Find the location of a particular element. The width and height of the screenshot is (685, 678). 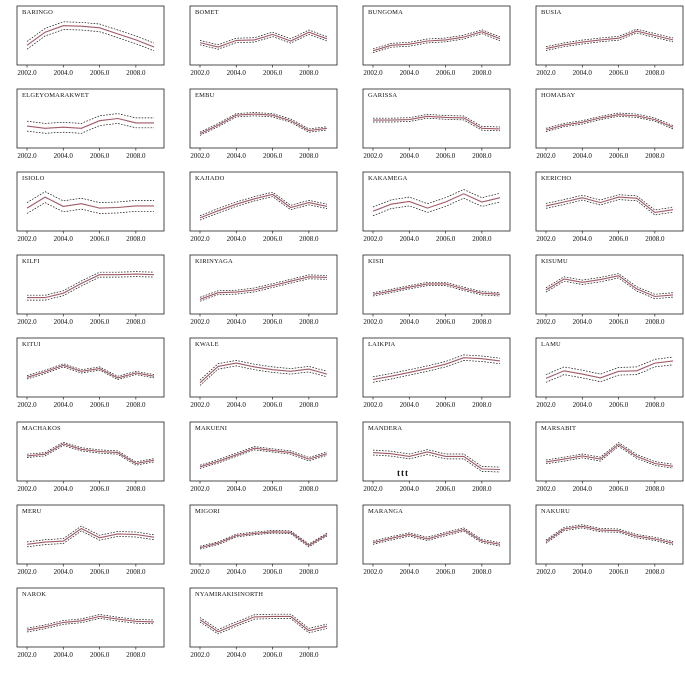

panel-elgeyomarakwet: ELGEYOMARAKWET 2002.0 2004.0 2006.0 2008.0 is located at coordinates (89, 124).